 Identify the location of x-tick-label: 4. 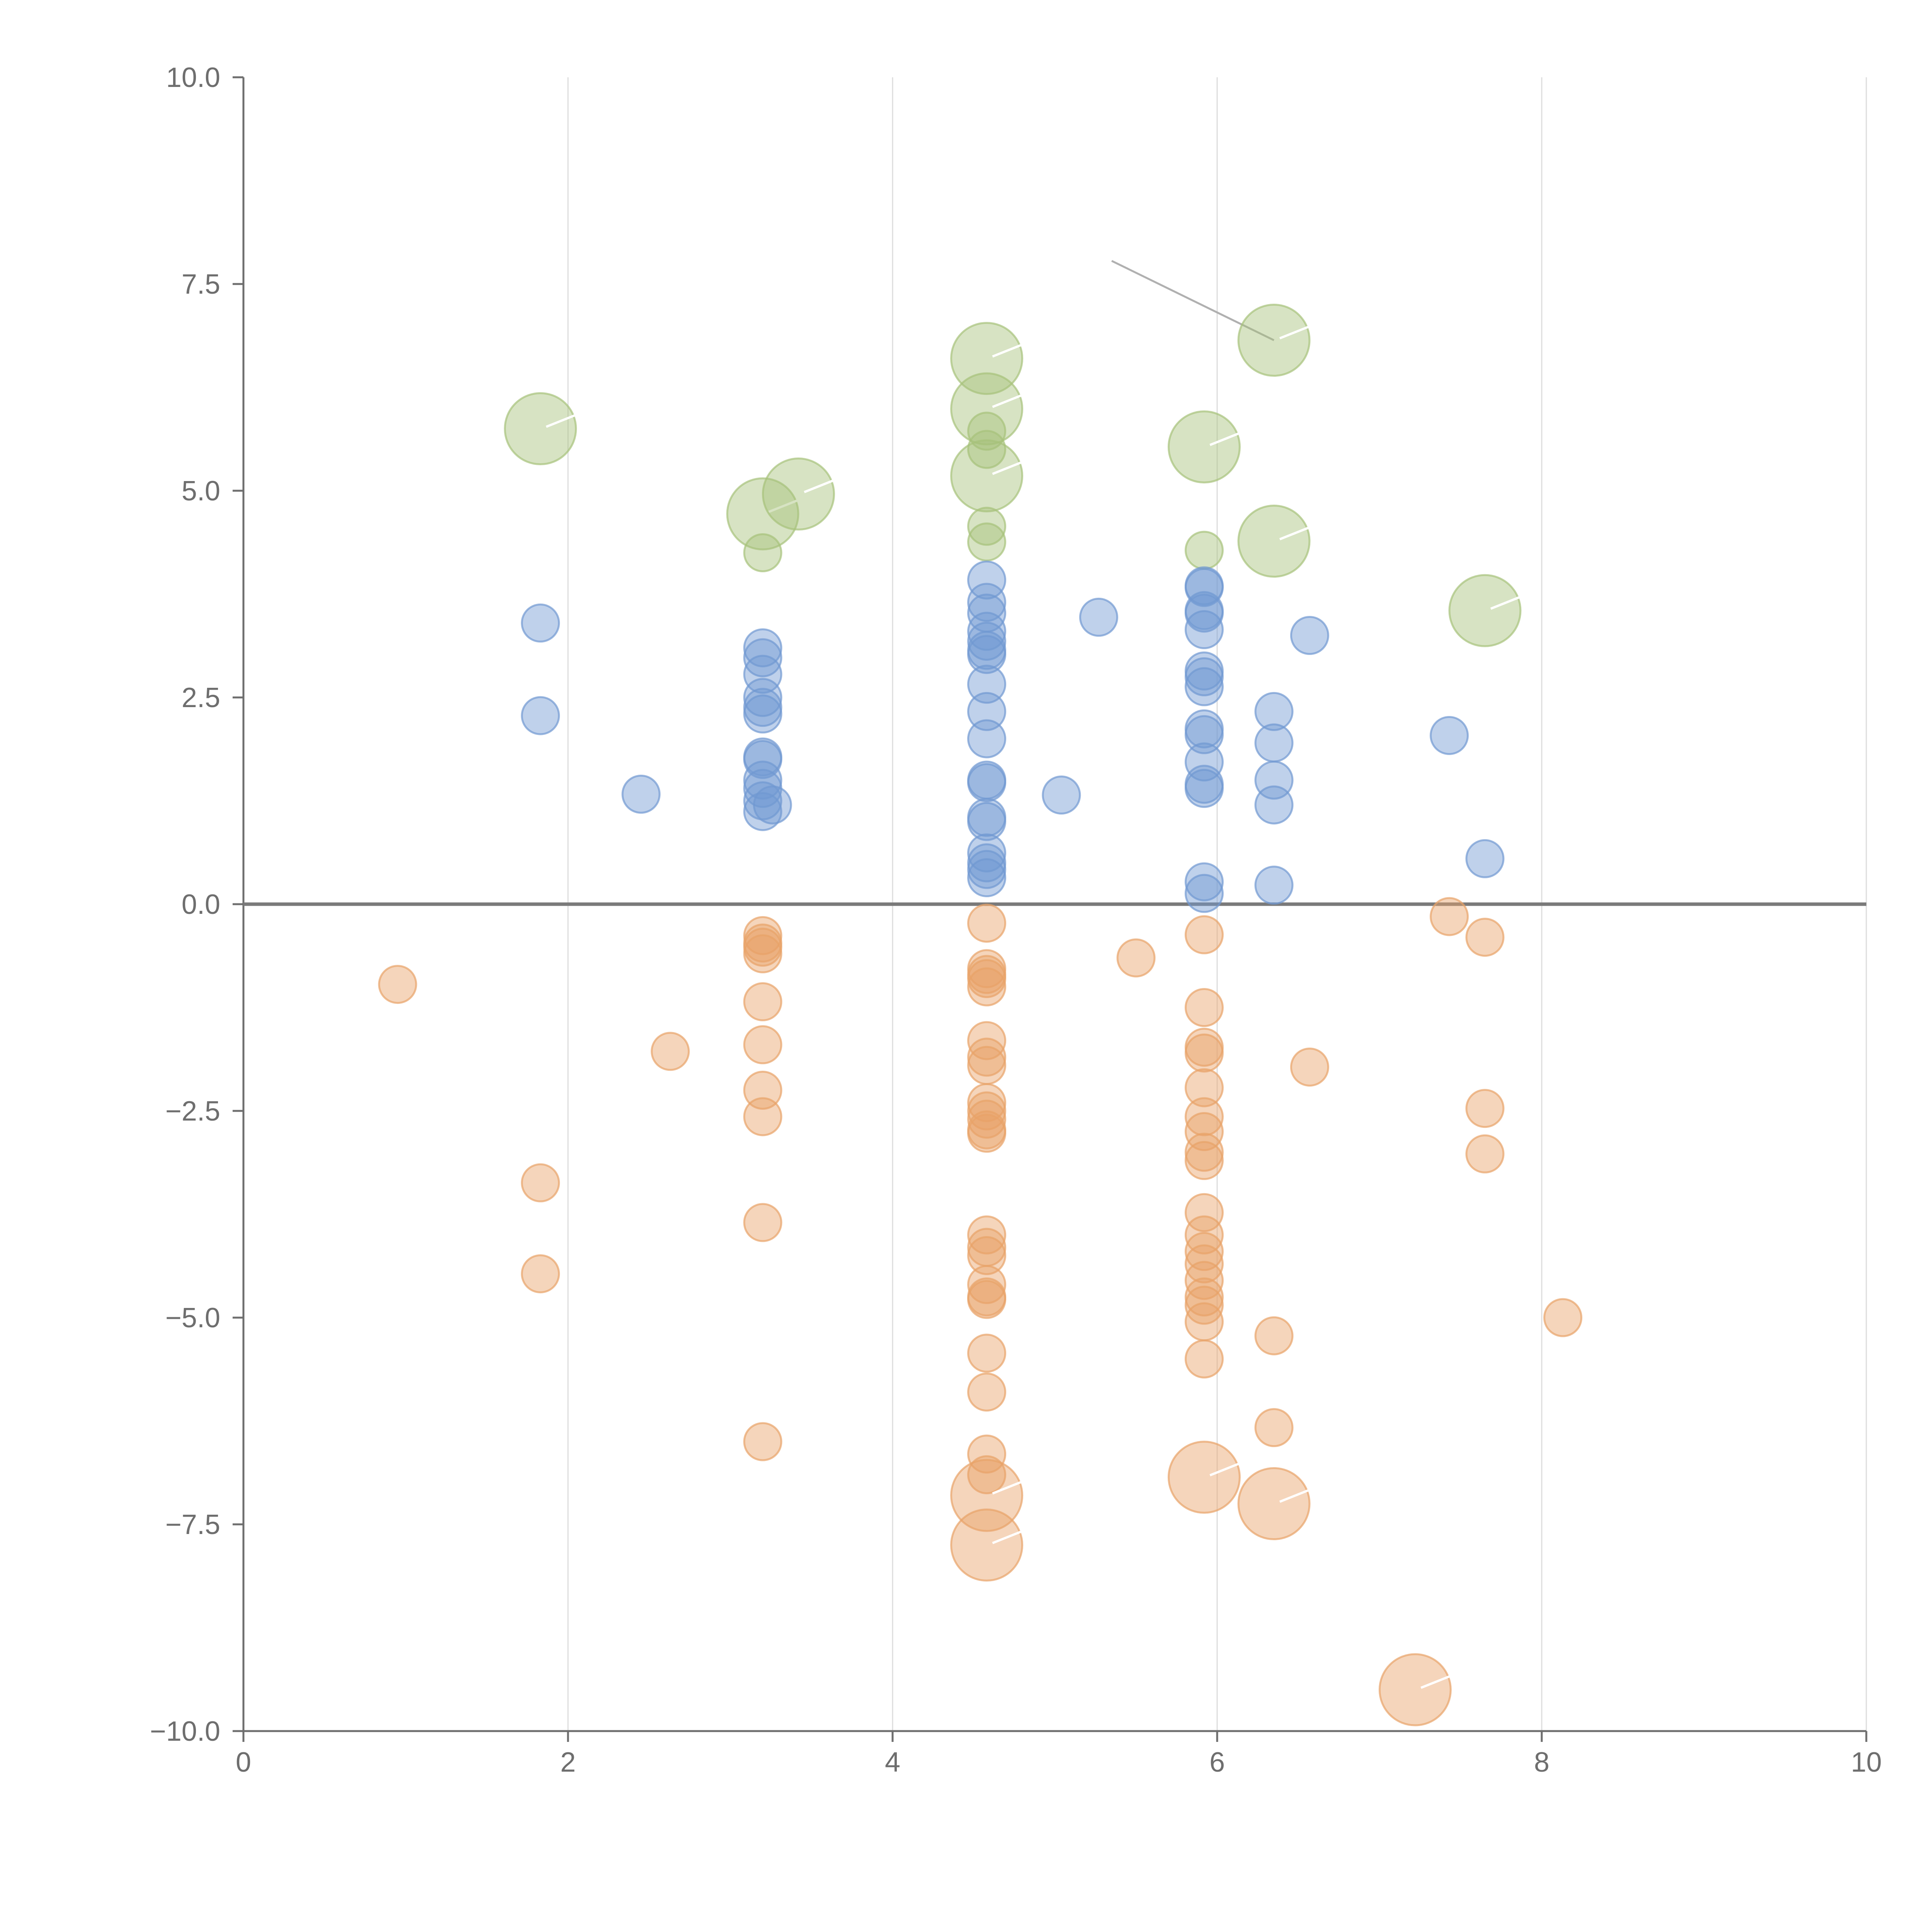
(892, 1763).